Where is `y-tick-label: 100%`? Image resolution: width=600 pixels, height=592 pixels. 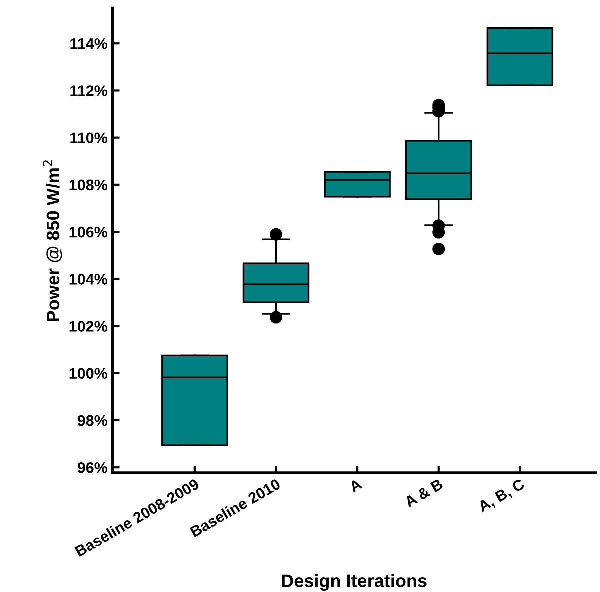 y-tick-label: 100% is located at coordinates (89, 374).